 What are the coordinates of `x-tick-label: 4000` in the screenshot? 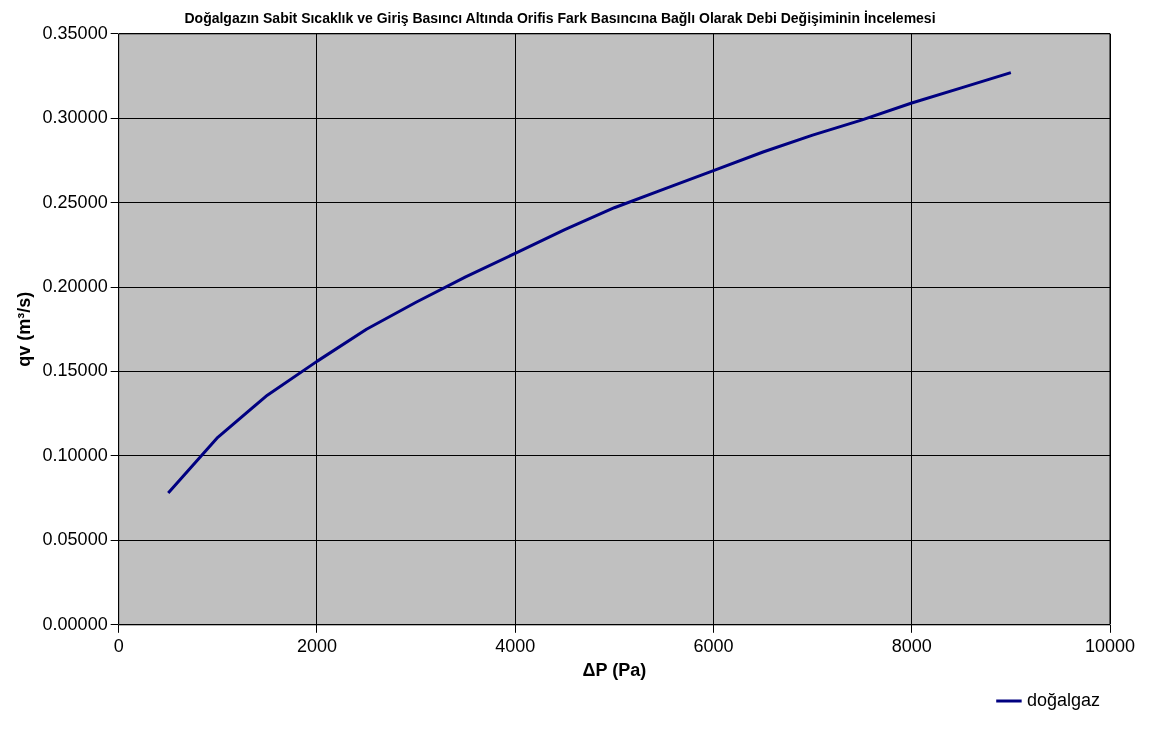 It's located at (515, 645).